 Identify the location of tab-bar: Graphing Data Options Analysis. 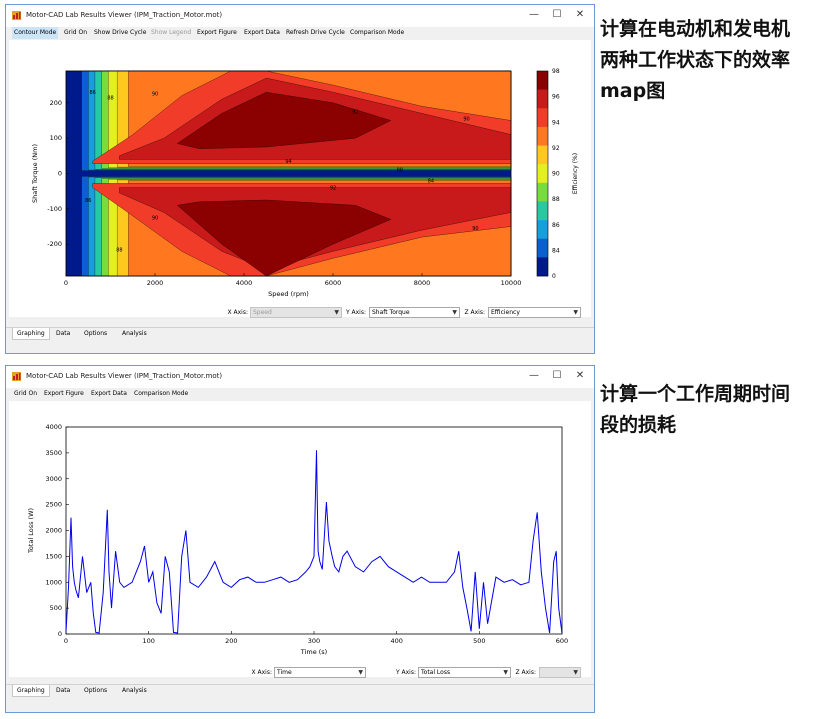
(300, 691).